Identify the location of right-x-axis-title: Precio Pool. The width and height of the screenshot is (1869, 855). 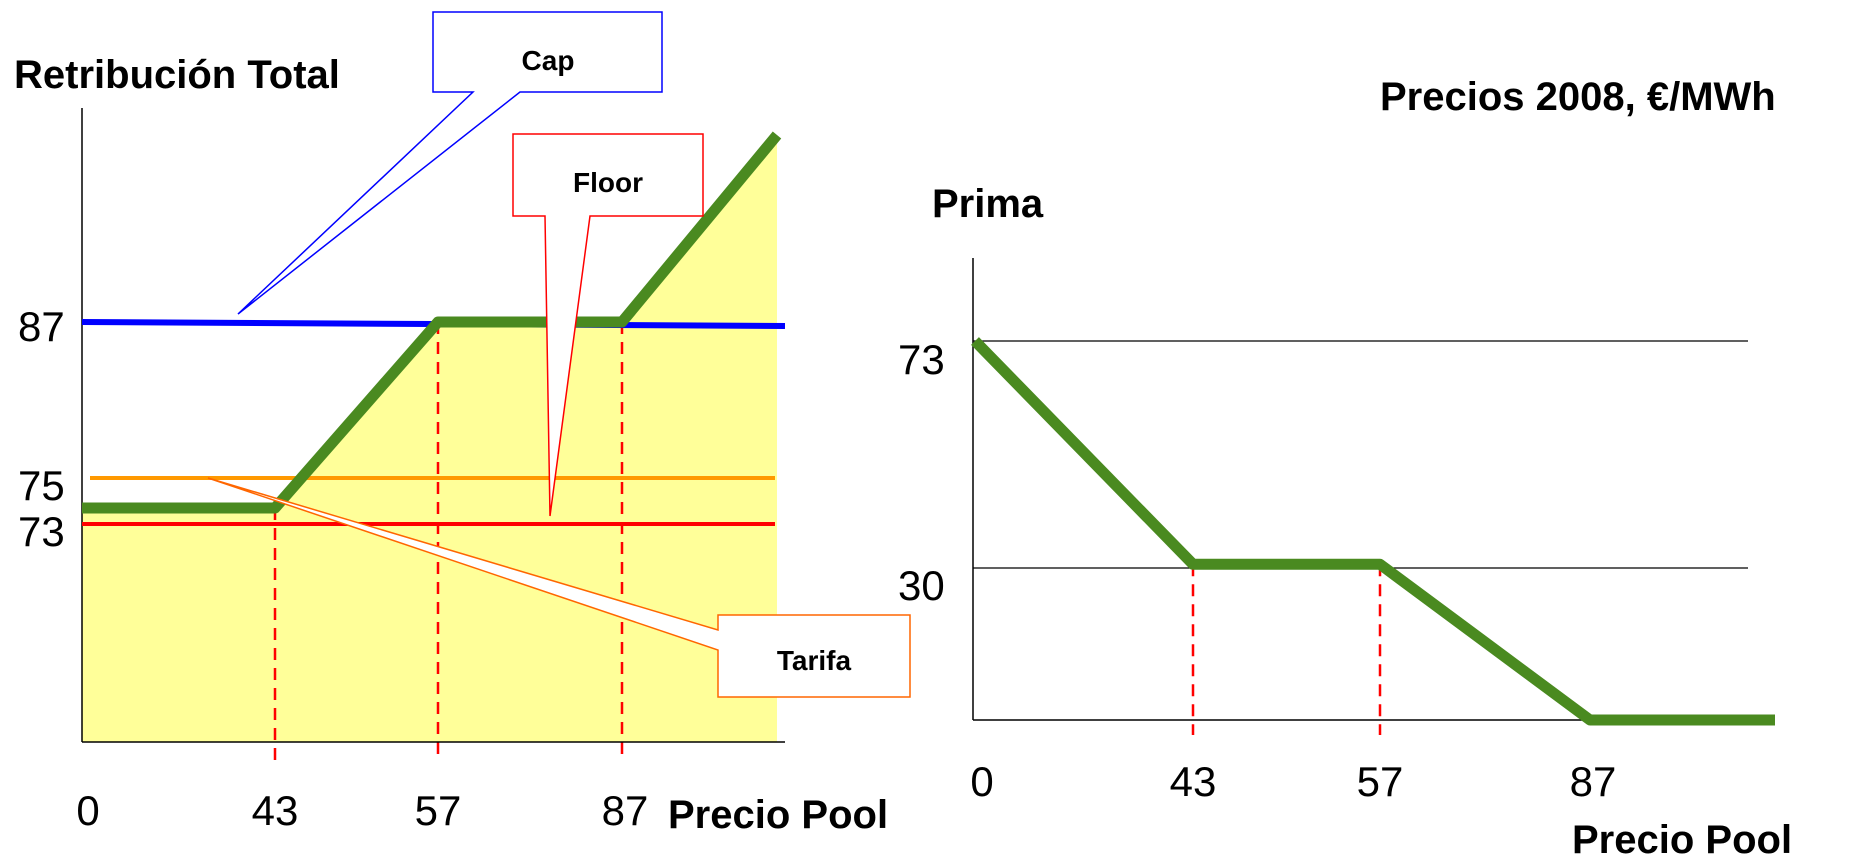
(1682, 836).